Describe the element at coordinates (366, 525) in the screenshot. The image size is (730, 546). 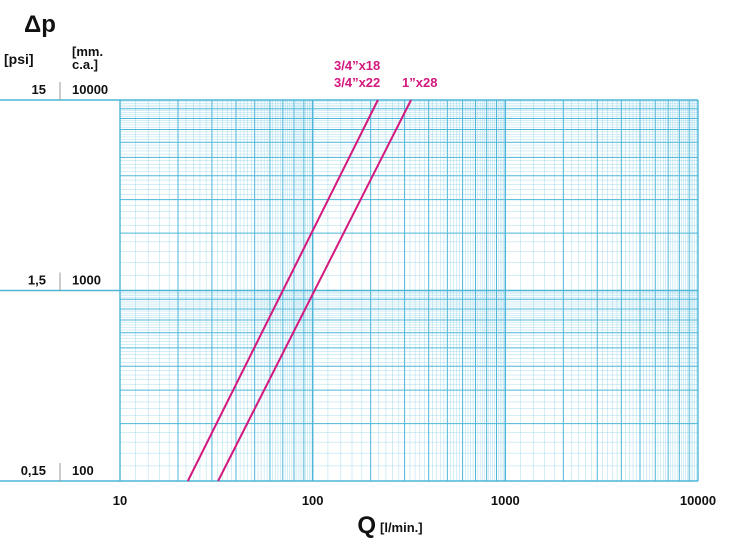
I see `x-label: Q` at that location.